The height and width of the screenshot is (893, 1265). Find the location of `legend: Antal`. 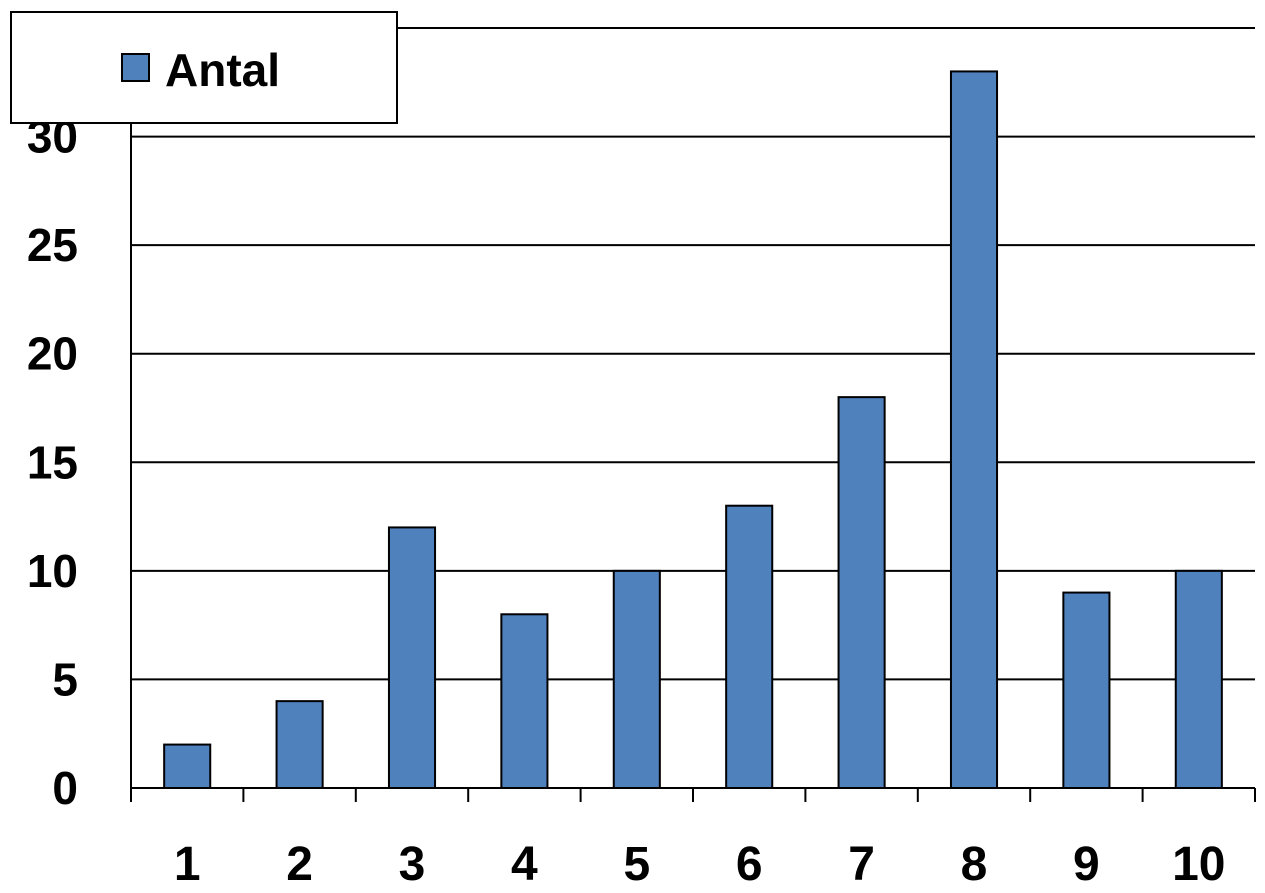

legend: Antal is located at coordinates (204, 67).